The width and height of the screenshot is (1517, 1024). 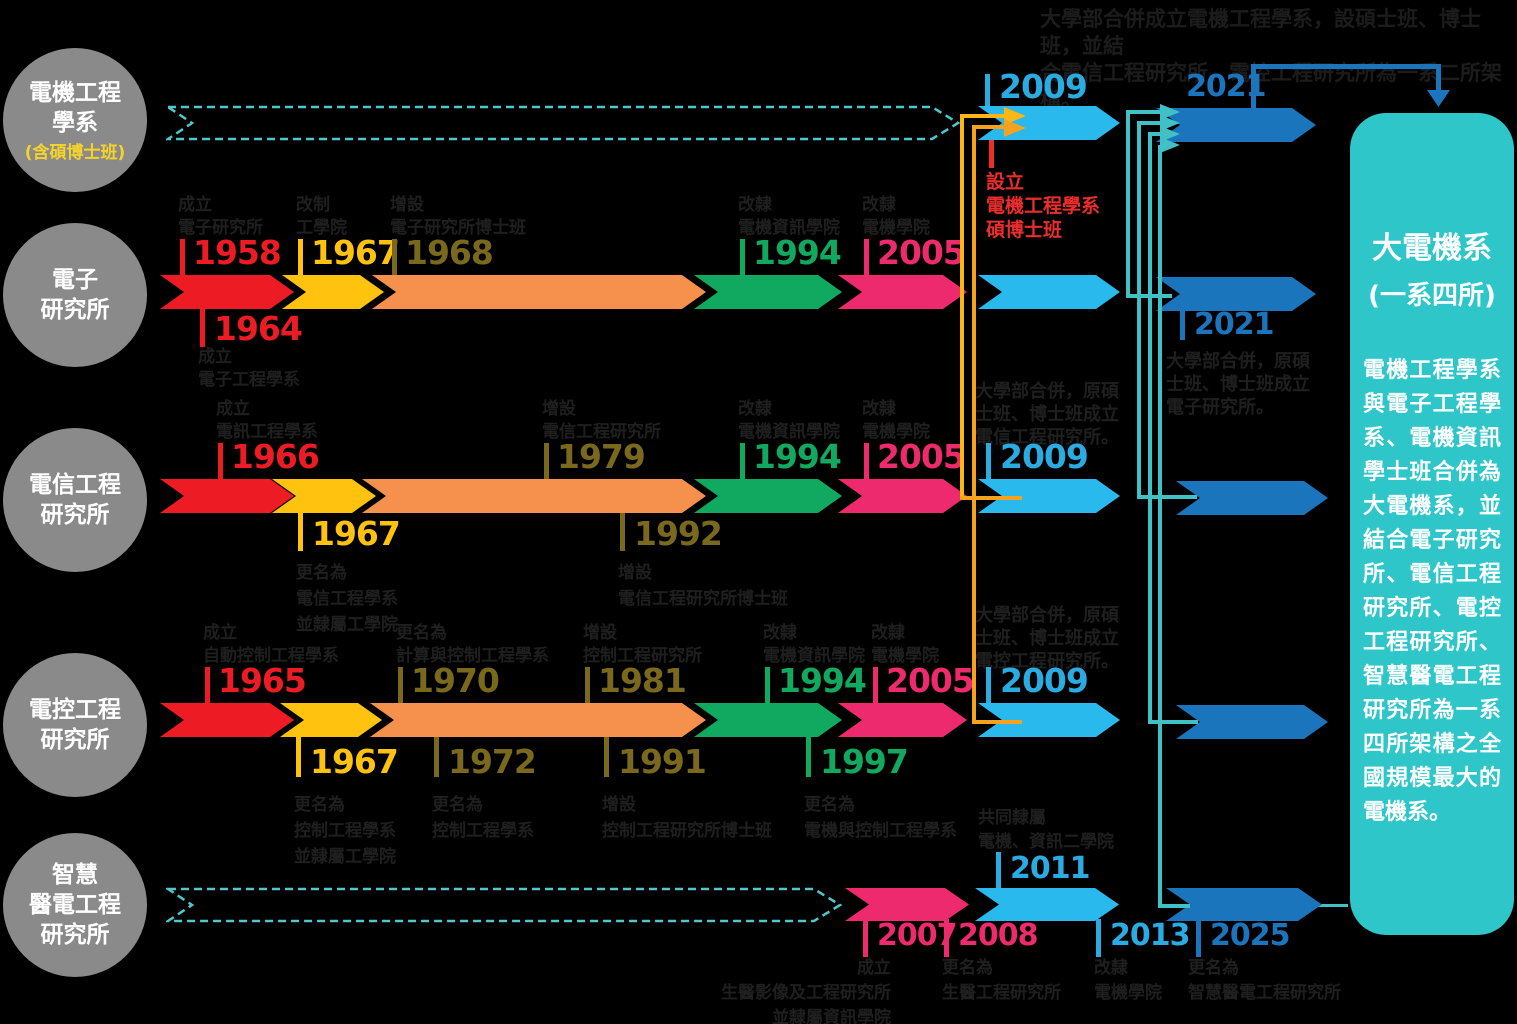 What do you see at coordinates (1044, 680) in the screenshot?
I see `row4-2009-year: 2009` at bounding box center [1044, 680].